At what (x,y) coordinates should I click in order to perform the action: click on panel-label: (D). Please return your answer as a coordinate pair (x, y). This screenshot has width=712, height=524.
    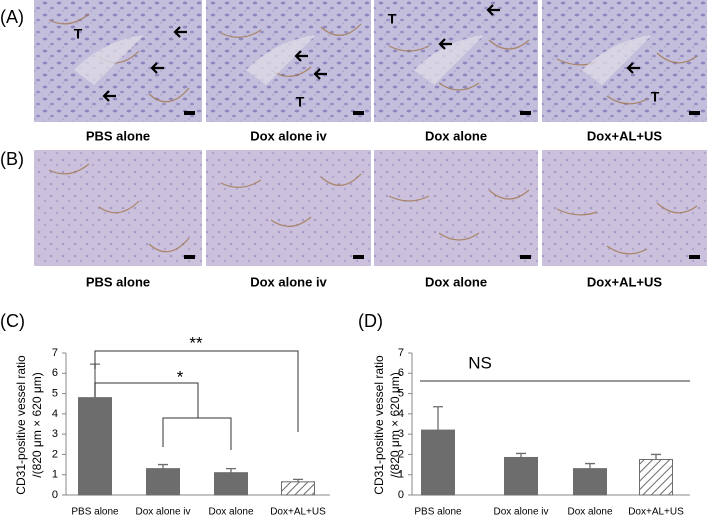
    Looking at the image, I should click on (370, 321).